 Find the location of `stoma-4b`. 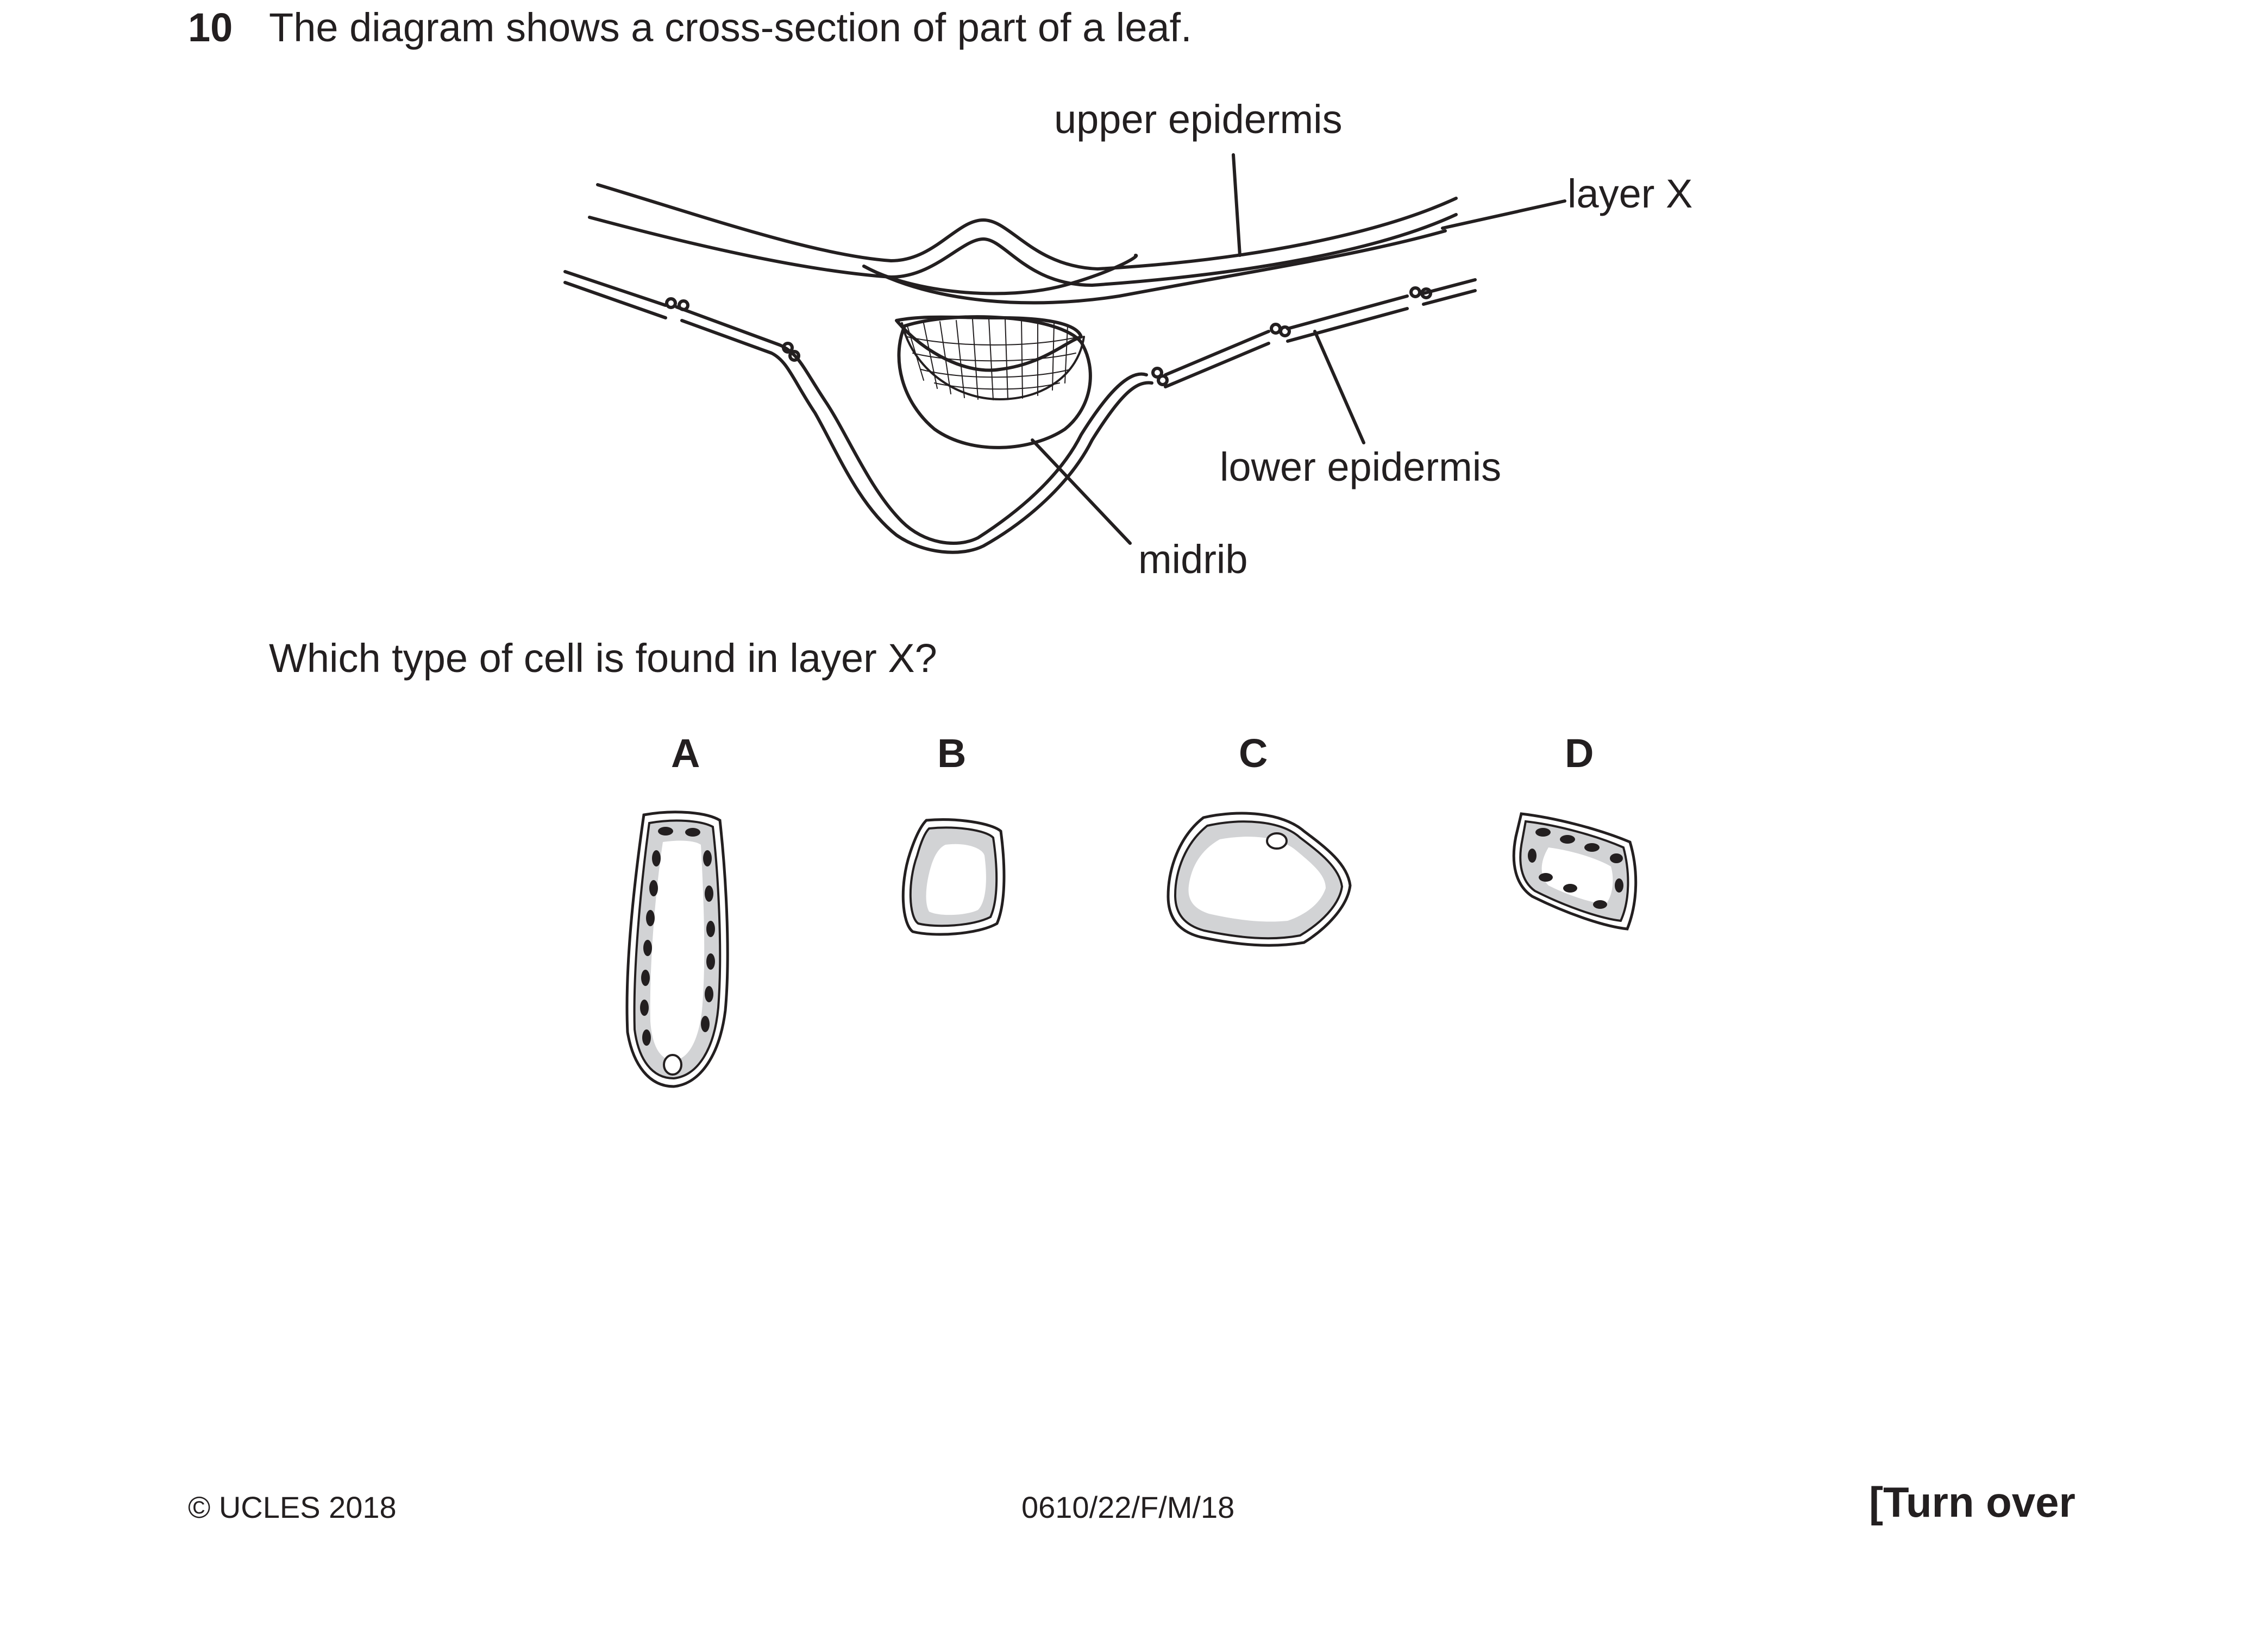

stoma-4b is located at coordinates (1285, 331).